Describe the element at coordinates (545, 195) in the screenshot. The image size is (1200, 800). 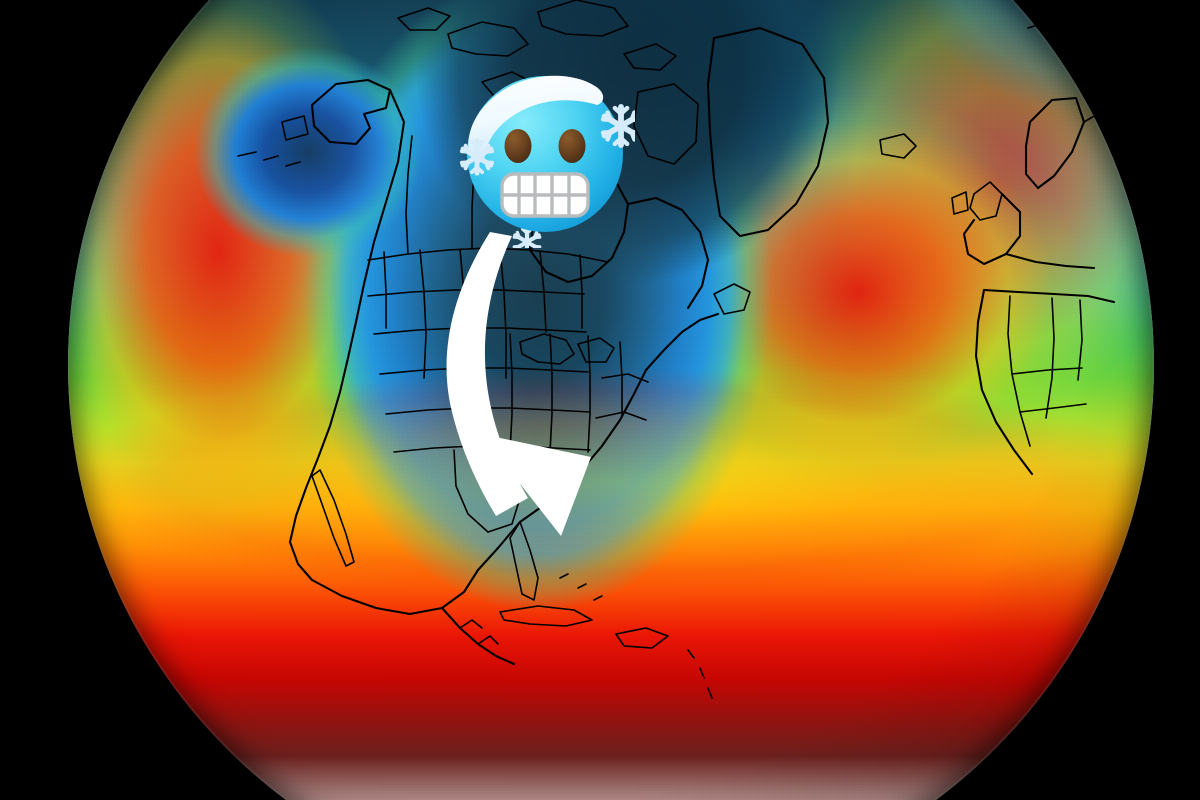
I see `emoji-mouth` at that location.